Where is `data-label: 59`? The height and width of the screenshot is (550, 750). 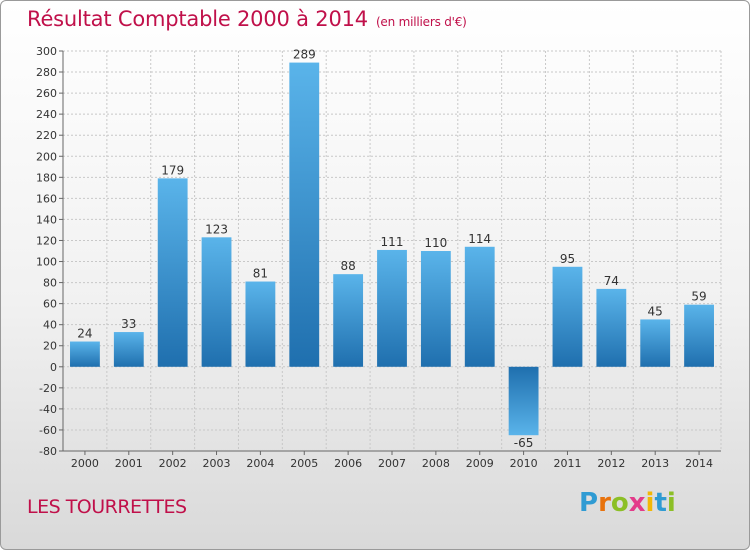
data-label: 59 is located at coordinates (698, 297).